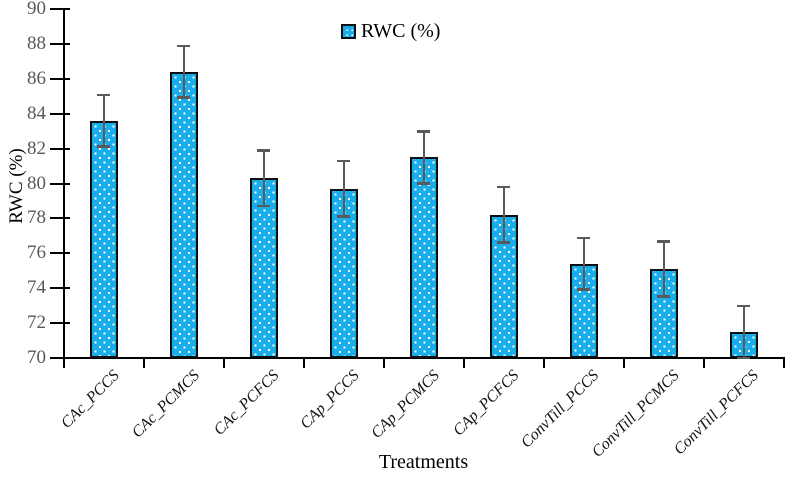 The height and width of the screenshot is (480, 786). What do you see at coordinates (36, 288) in the screenshot?
I see `y-tick-label: 74` at bounding box center [36, 288].